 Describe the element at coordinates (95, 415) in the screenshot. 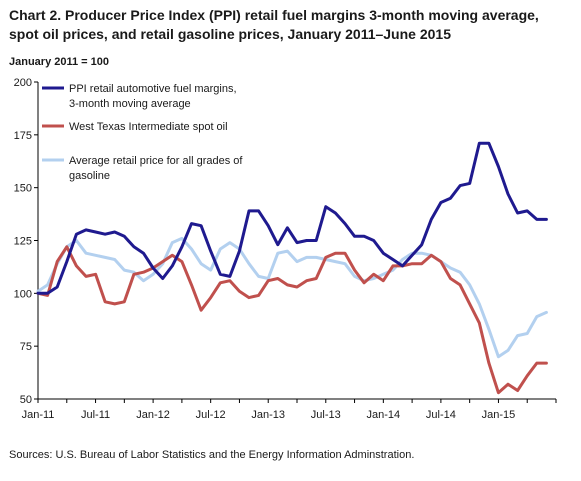

I see `x-tick-label: Jul-11` at that location.